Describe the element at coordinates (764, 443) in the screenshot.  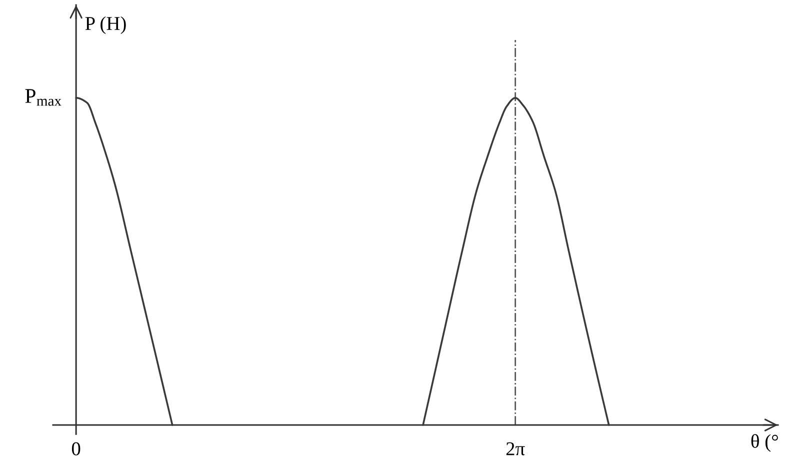
I see `x-axis-title: θ (°` at that location.